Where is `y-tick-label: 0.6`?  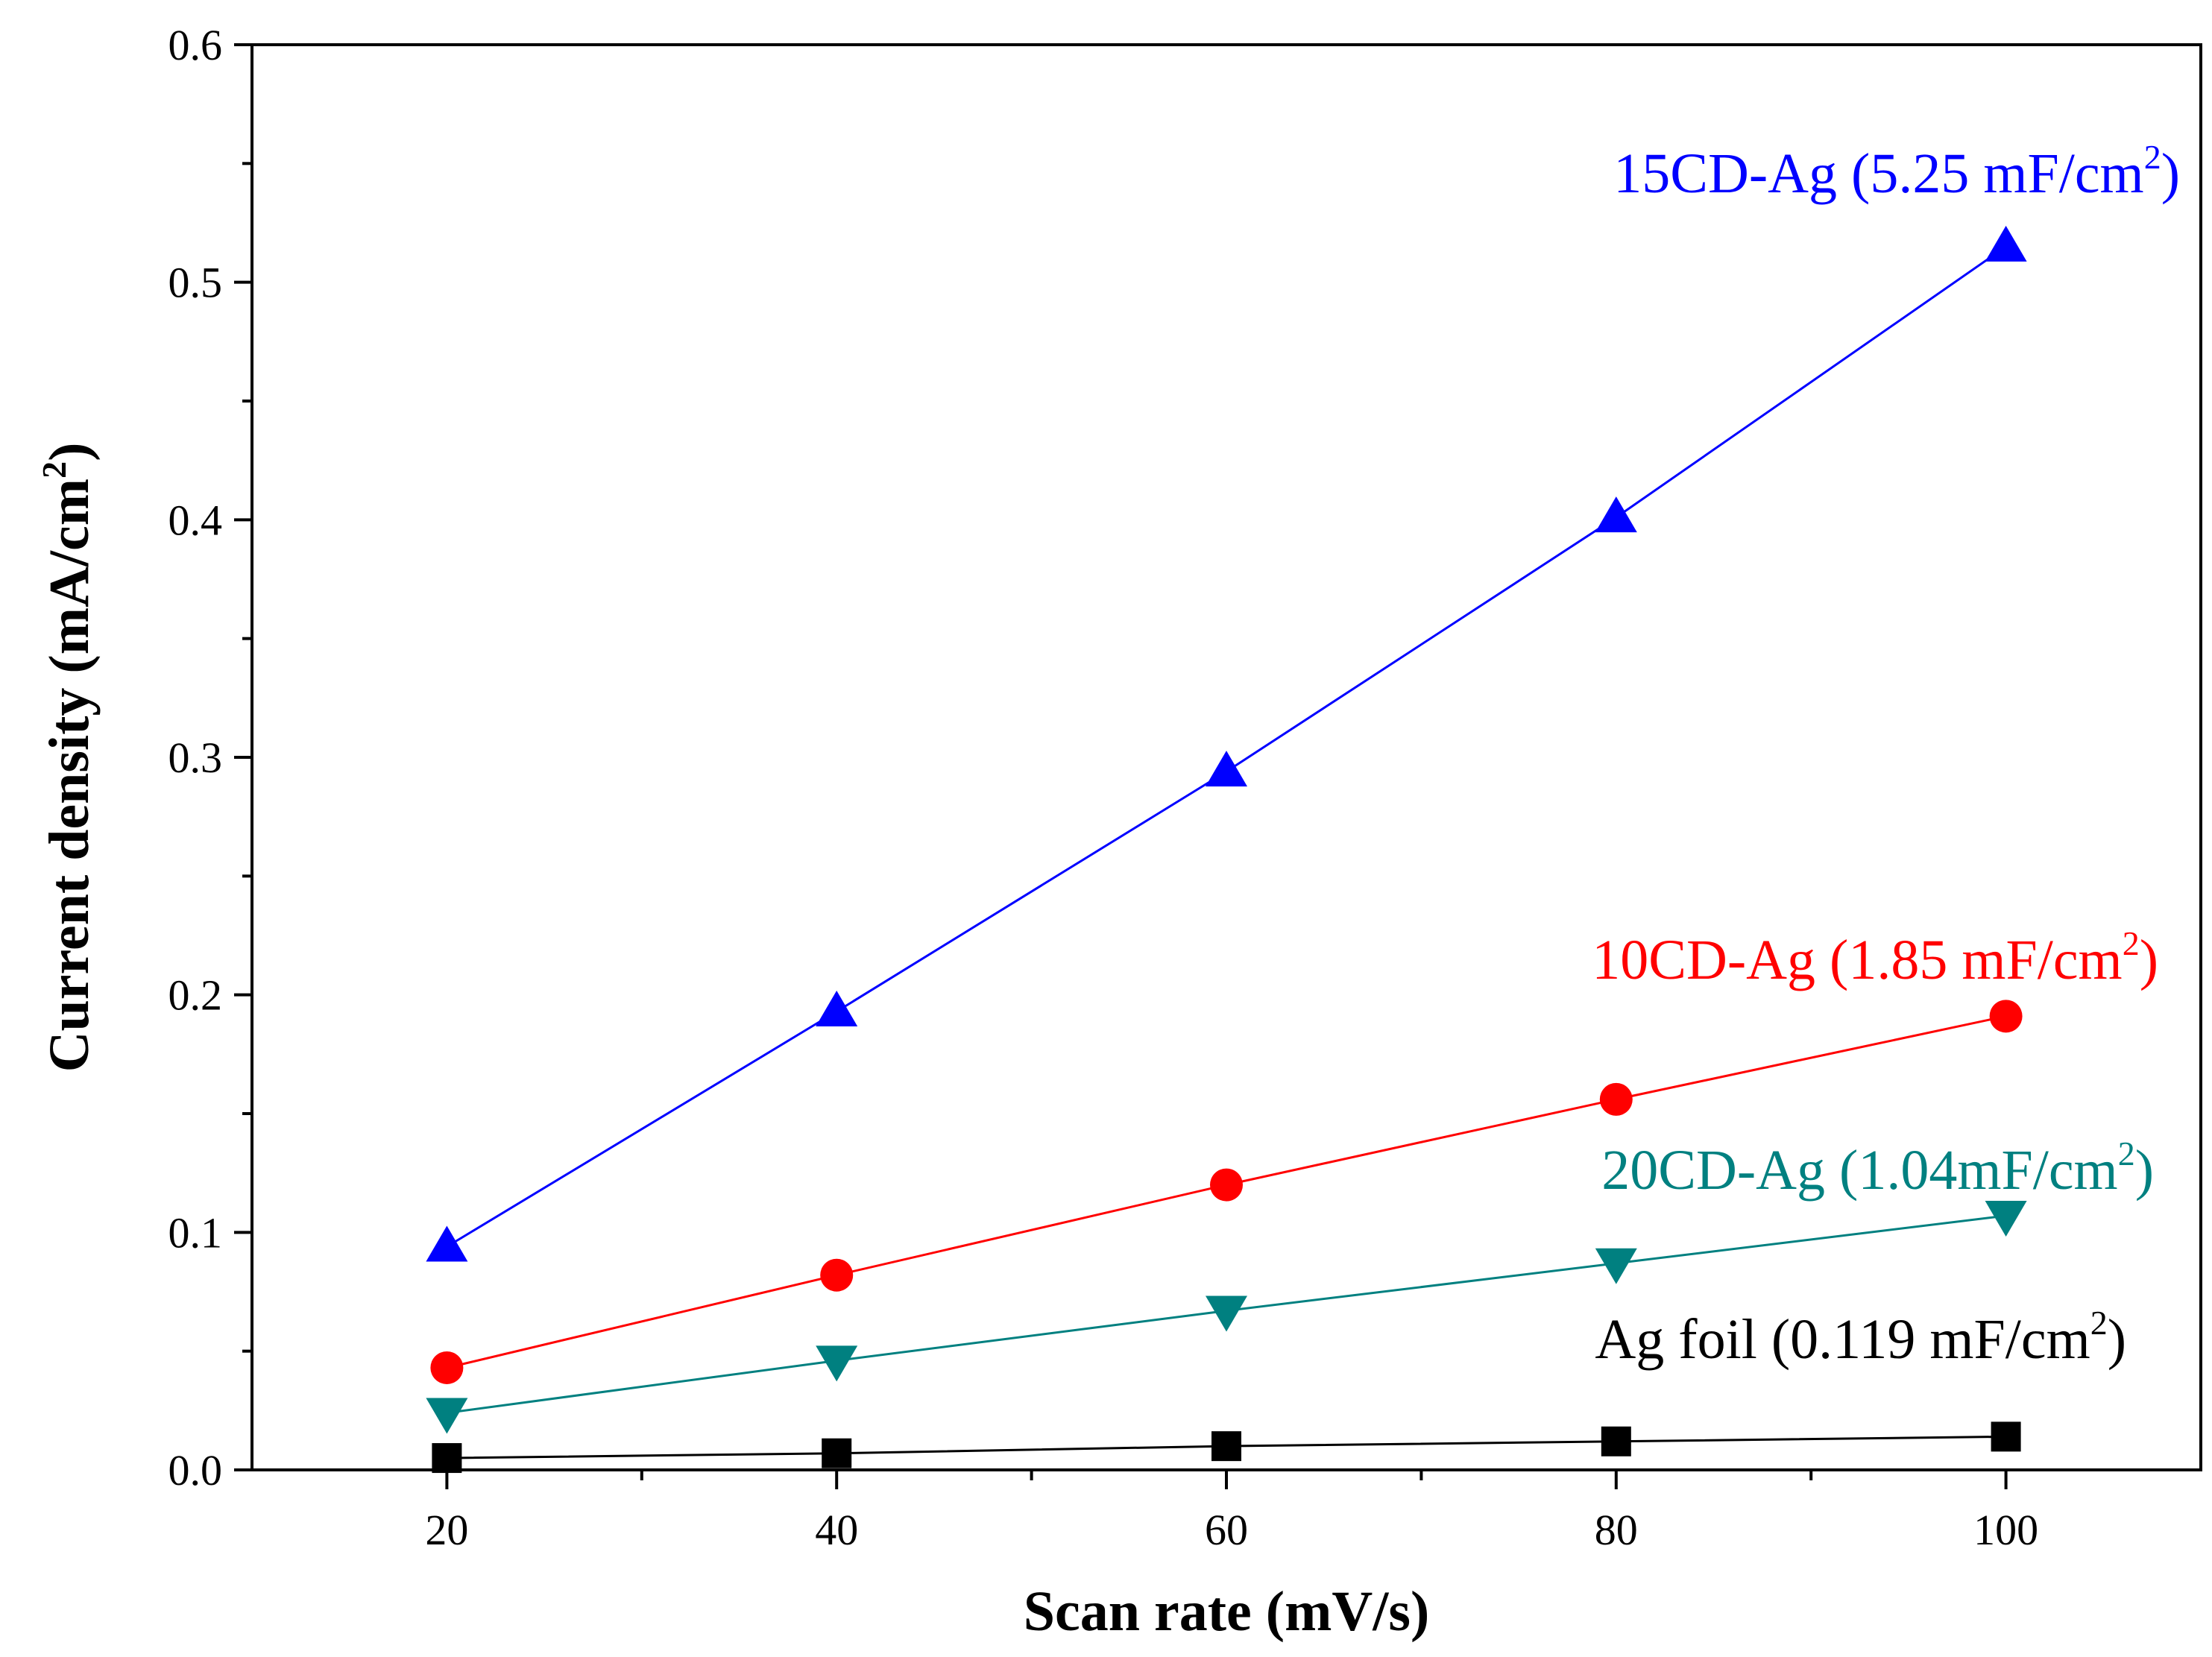
y-tick-label: 0.6 is located at coordinates (195, 45).